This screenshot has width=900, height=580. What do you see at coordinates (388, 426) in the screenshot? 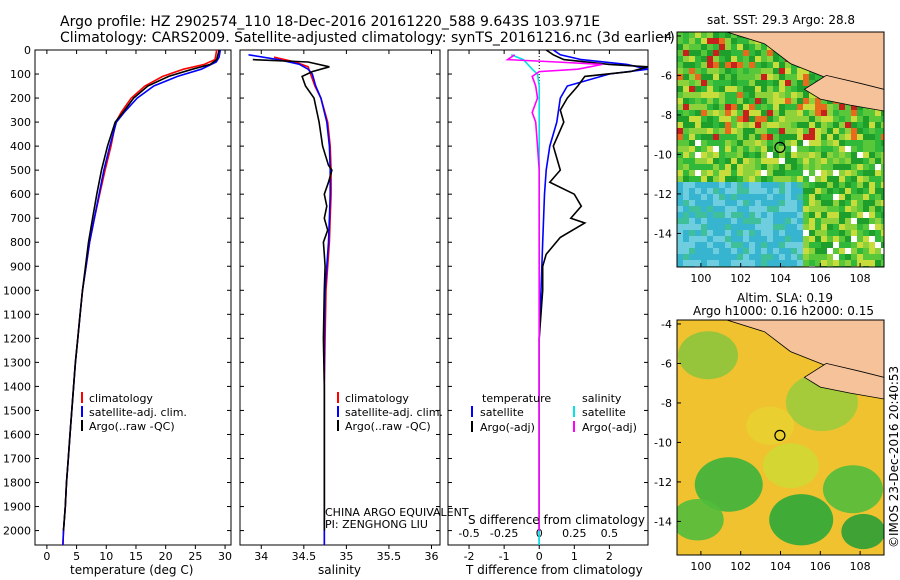
I see `salinity-legend-label: Argo(..raw -QC)` at bounding box center [388, 426].